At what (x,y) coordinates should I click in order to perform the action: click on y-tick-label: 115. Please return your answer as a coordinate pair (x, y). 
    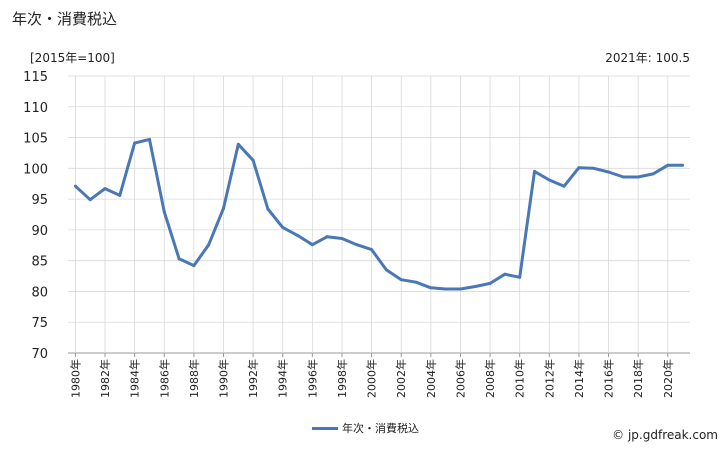
    Looking at the image, I should click on (35, 77).